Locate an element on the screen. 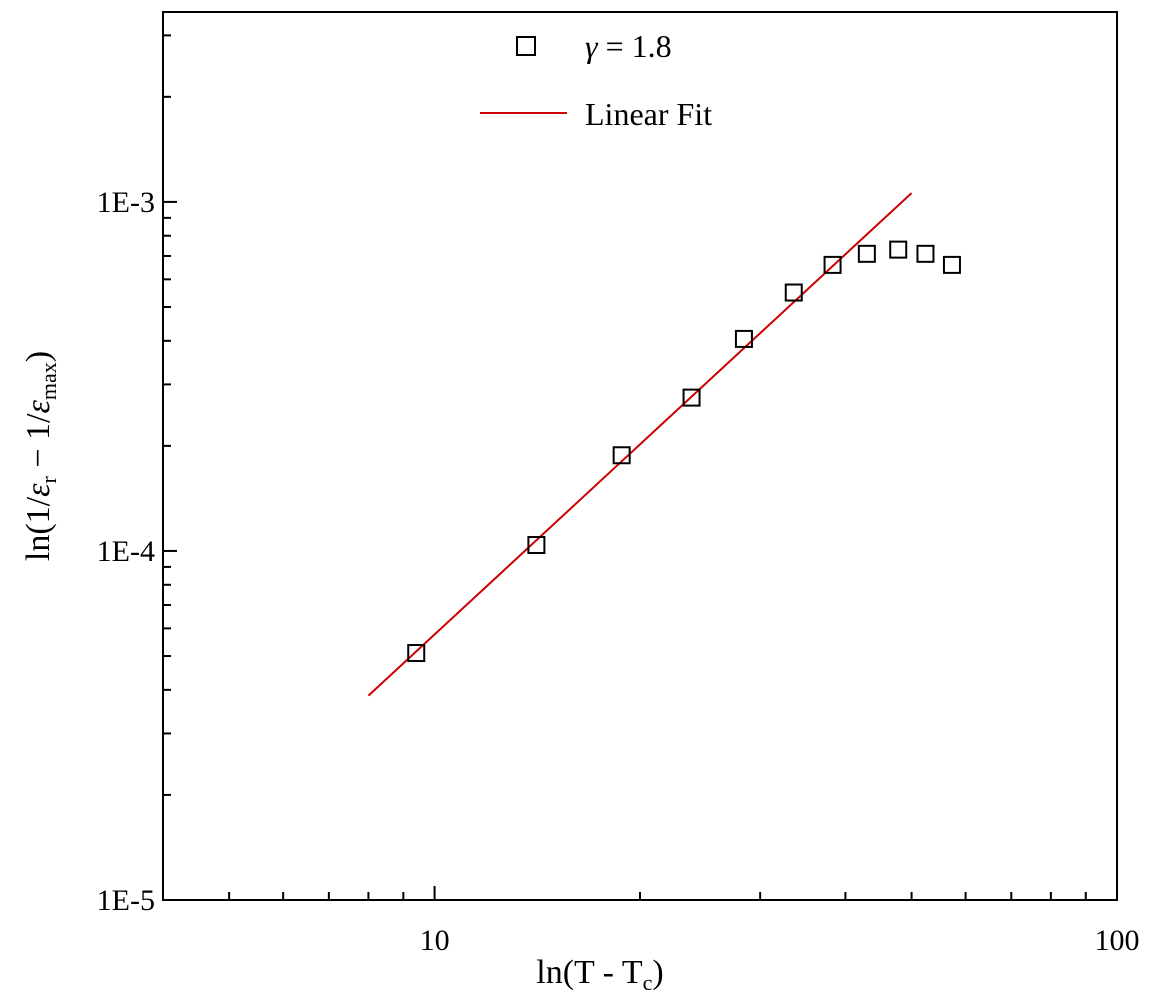 The height and width of the screenshot is (995, 1155). legend-gamma-symbol: γ is located at coordinates (592, 46).